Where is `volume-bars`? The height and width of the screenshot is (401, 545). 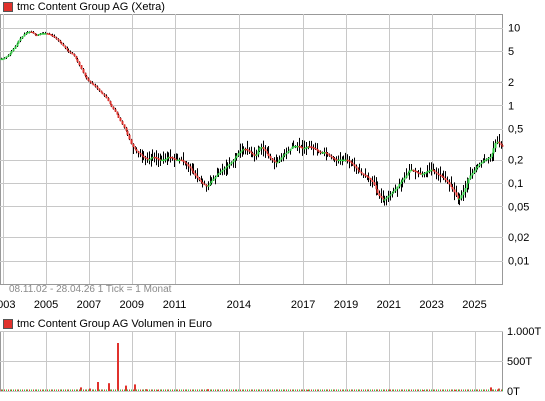 volume-bars is located at coordinates (252, 367).